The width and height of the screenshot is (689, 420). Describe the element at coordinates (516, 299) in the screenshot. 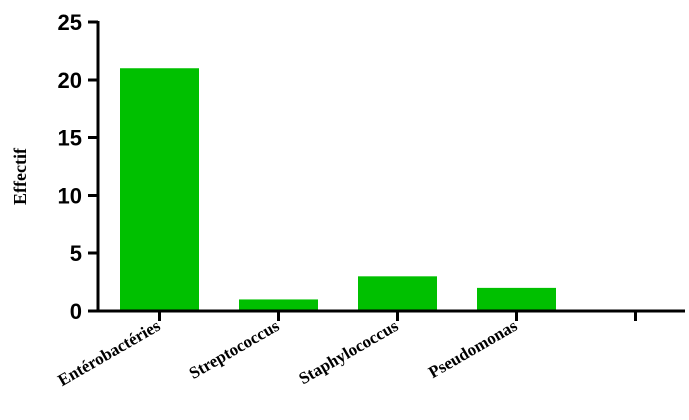

I see `bar-pseudomonas` at that location.